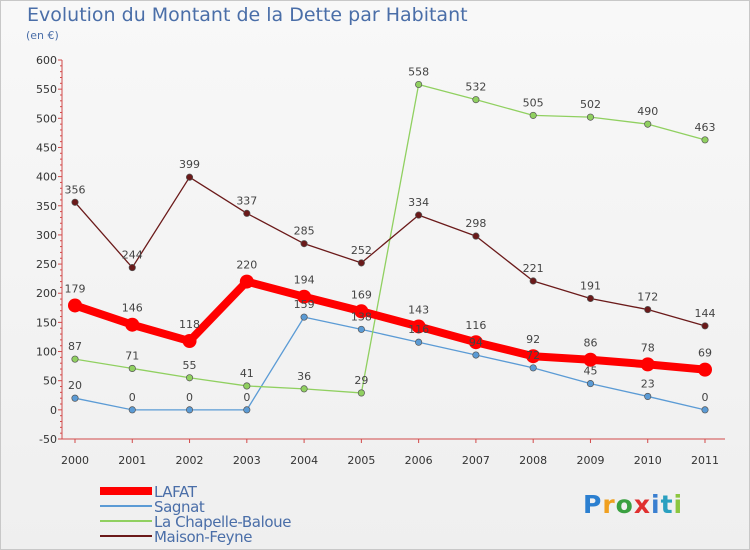 This screenshot has width=750, height=550. Describe the element at coordinates (705, 460) in the screenshot. I see `x-tick-label: 2011` at that location.